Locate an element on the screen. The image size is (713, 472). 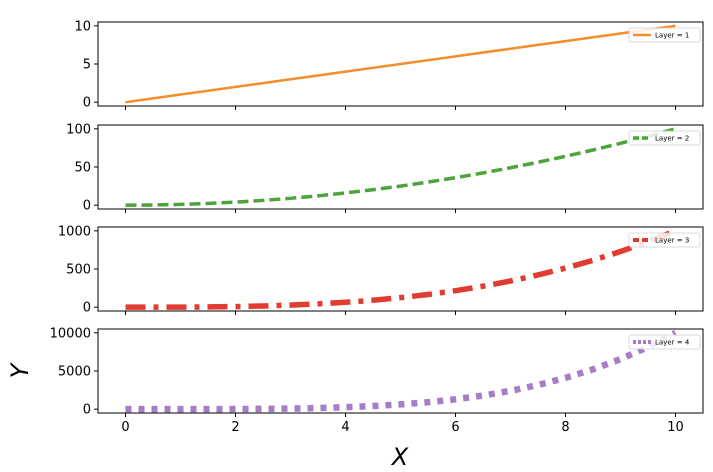
legend: Layer = 3 is located at coordinates (664, 240).